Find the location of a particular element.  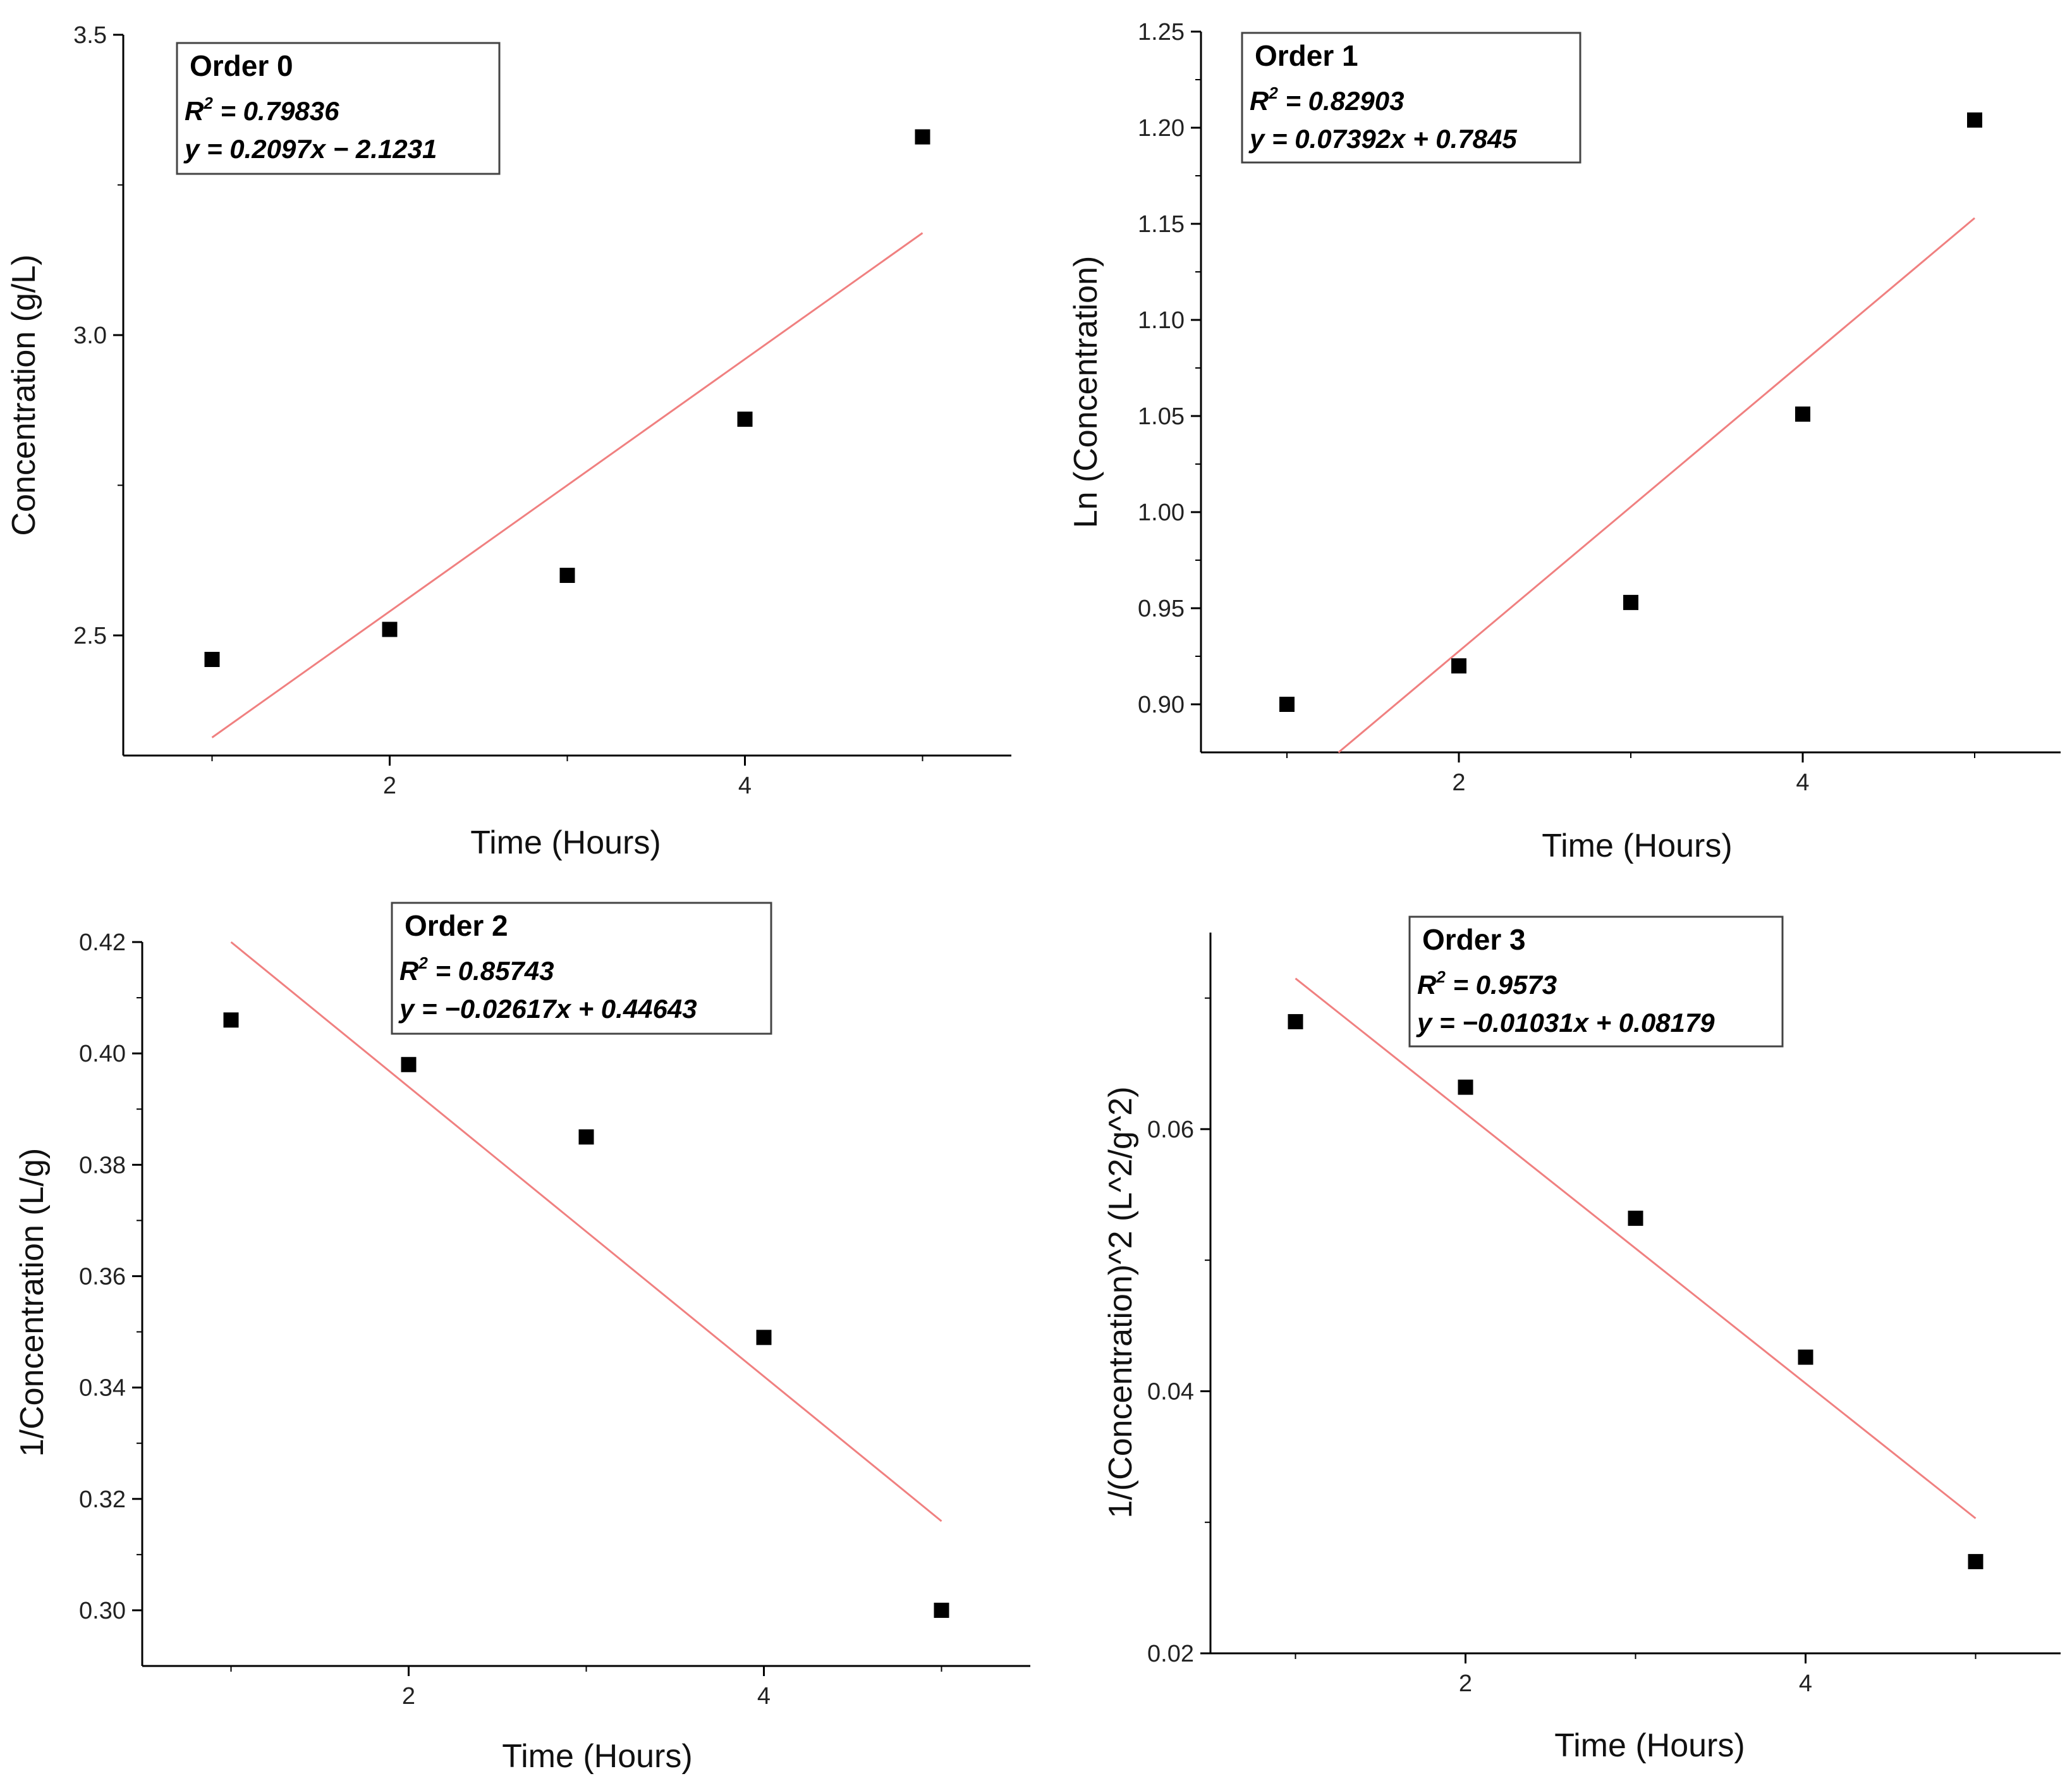

y-axis-label: Ln (Concentration) is located at coordinates (1086, 392).